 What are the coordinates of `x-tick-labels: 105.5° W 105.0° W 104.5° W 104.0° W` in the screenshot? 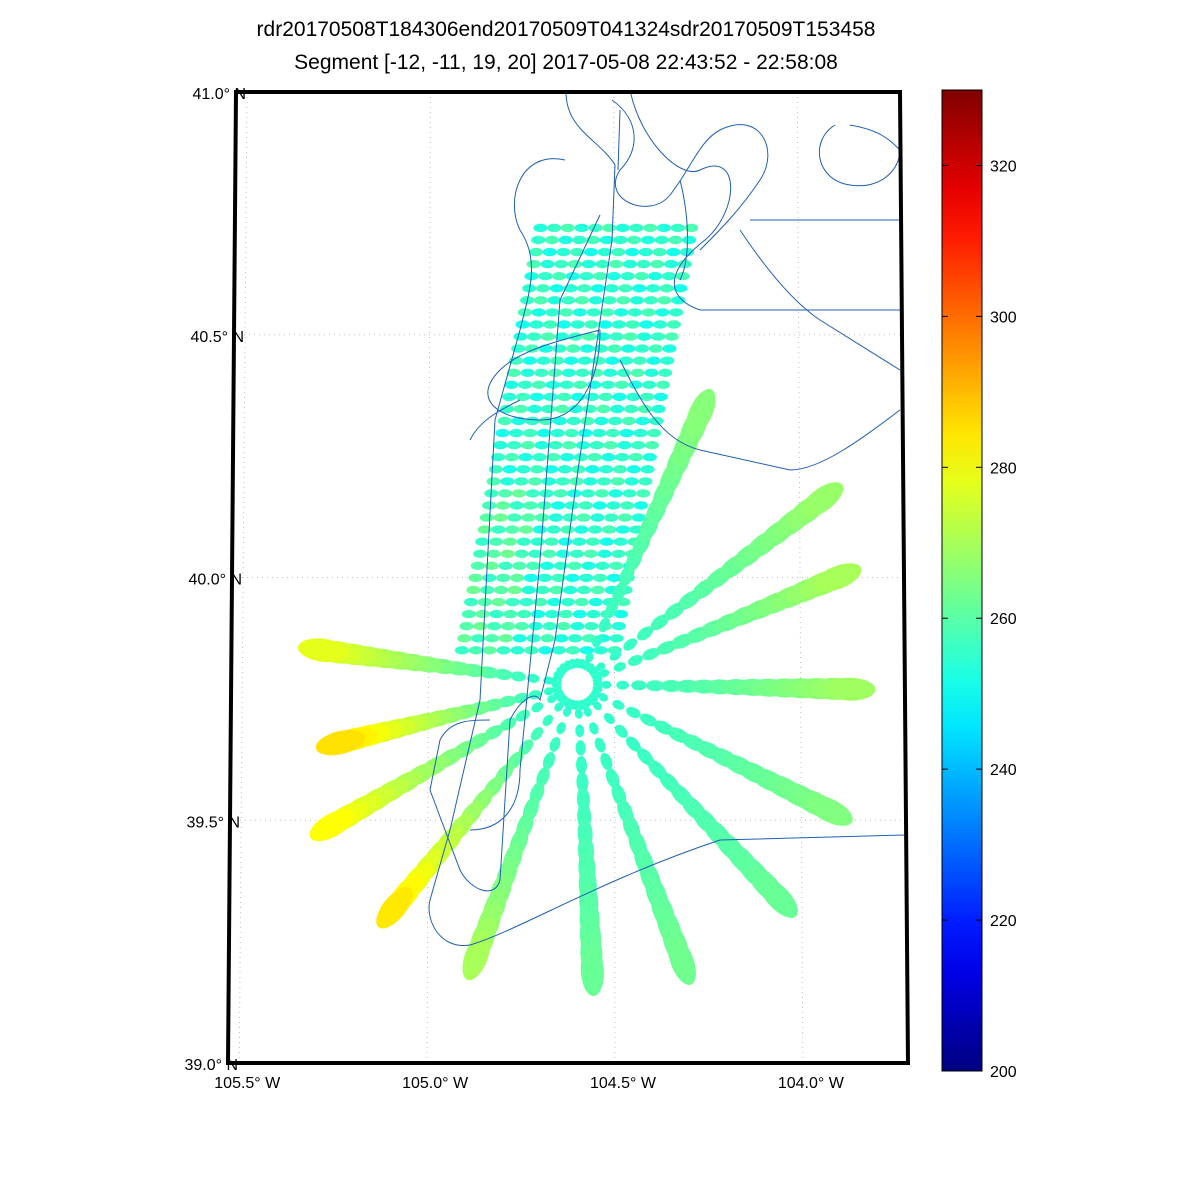 It's located at (529, 1083).